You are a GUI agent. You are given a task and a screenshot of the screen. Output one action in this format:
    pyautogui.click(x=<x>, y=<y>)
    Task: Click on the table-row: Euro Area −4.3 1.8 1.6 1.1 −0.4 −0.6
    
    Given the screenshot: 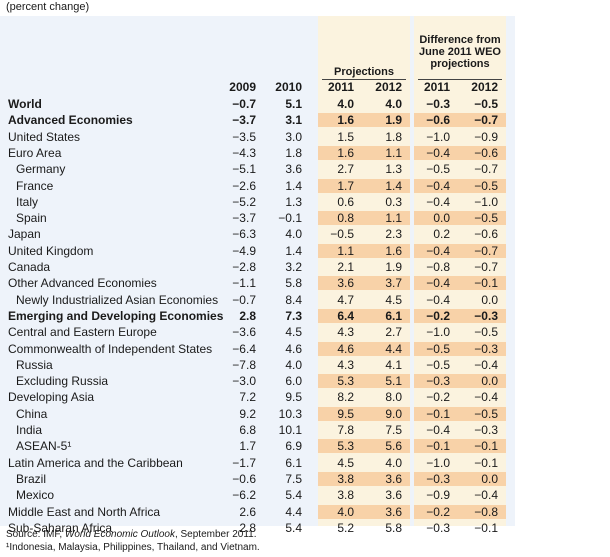 What is the action you would take?
    pyautogui.click(x=257, y=153)
    